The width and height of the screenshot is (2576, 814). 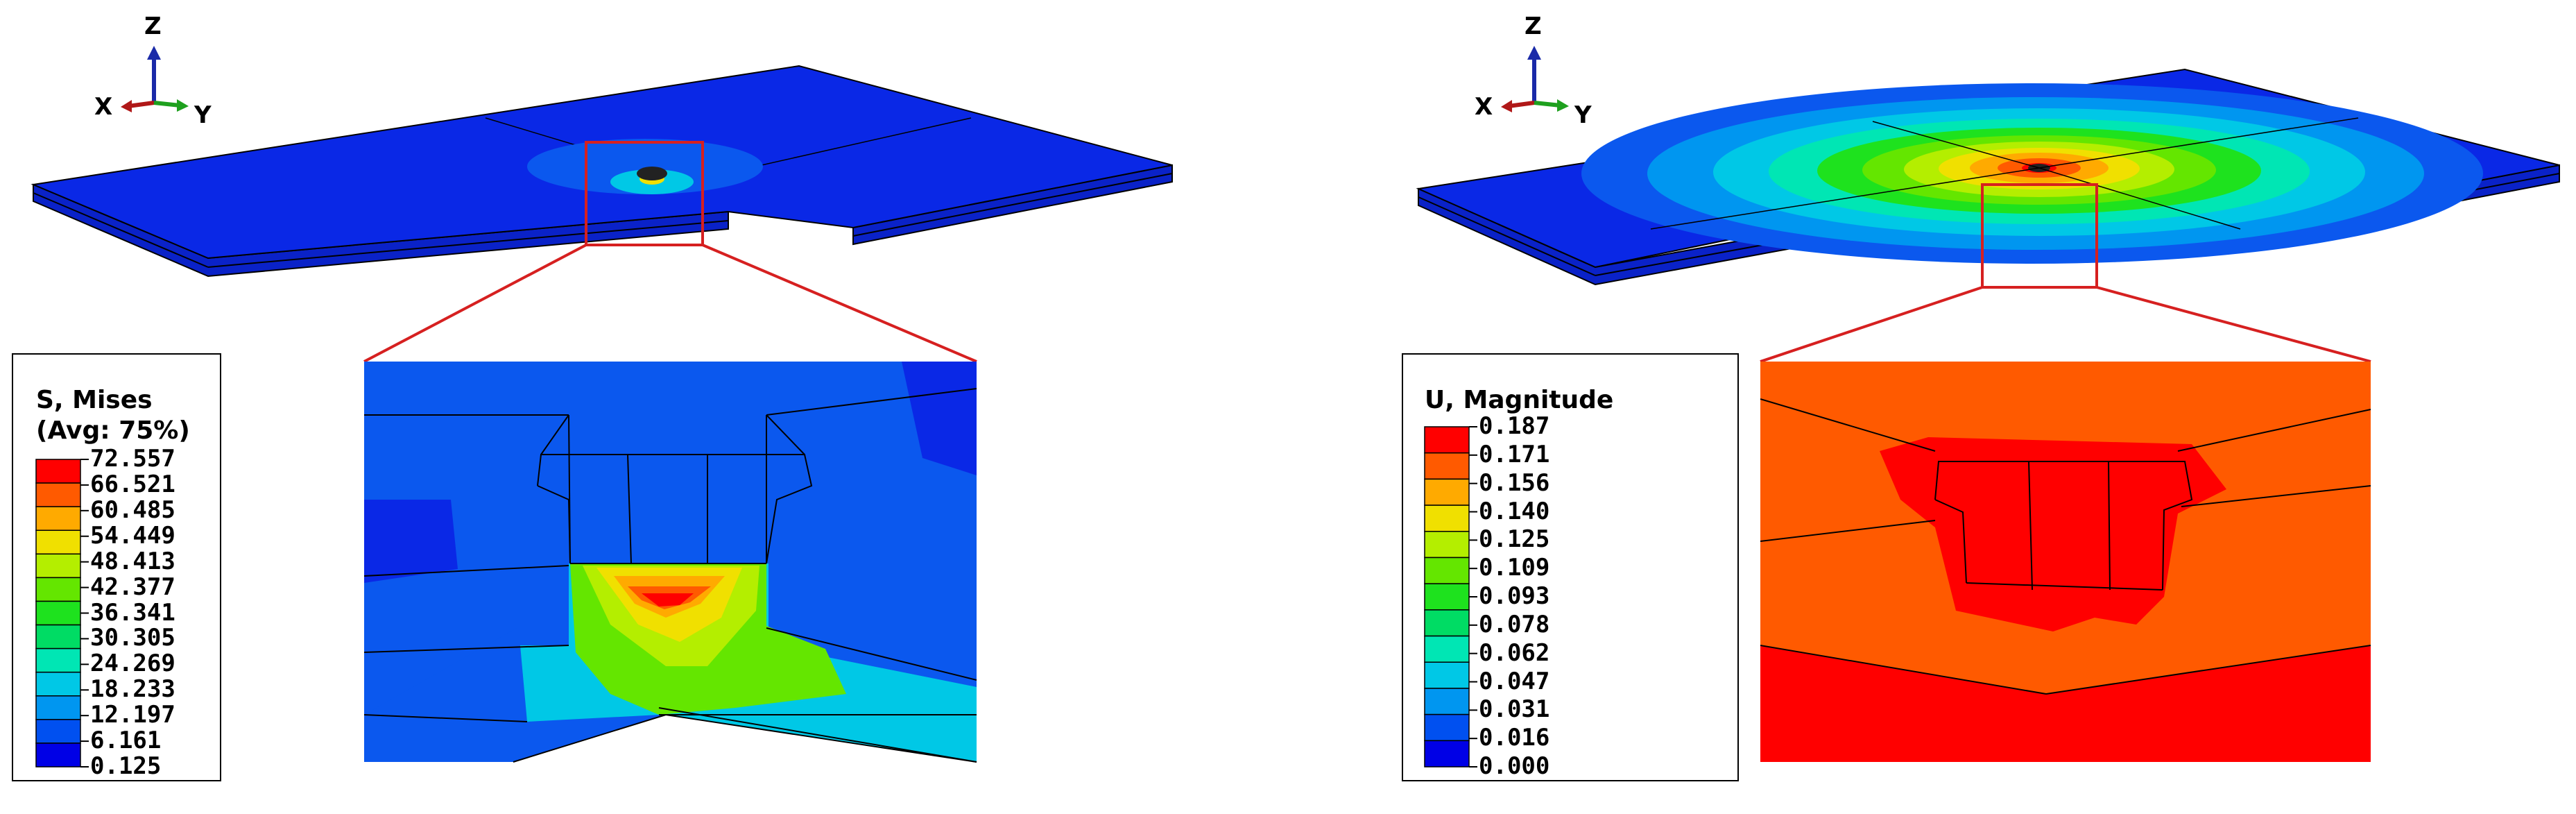 I want to click on left-legend-value: 42.377, so click(x=132, y=587).